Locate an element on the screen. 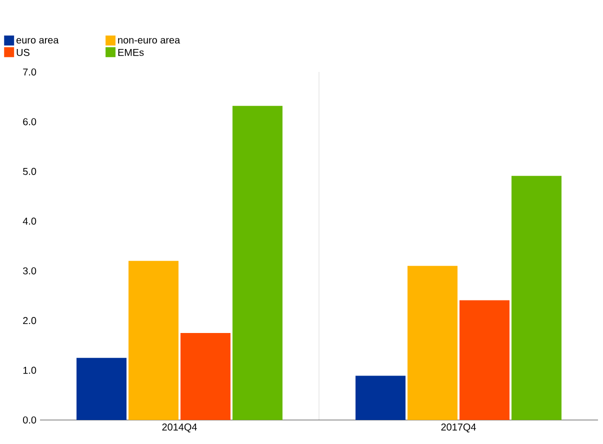  y-tick-label: 7.0 is located at coordinates (29, 72).